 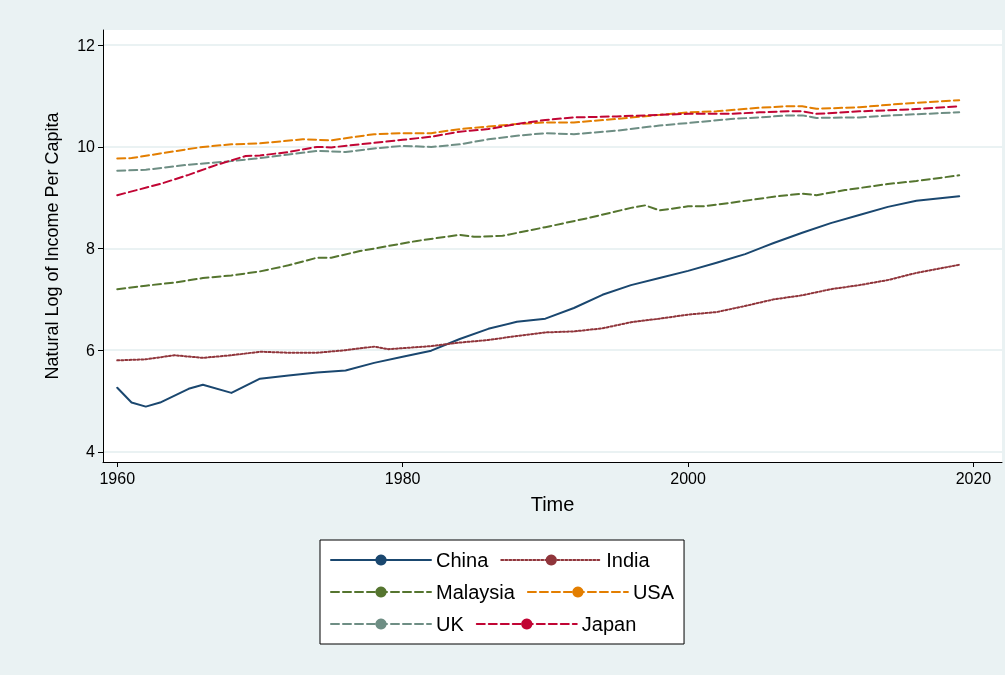 What do you see at coordinates (91, 452) in the screenshot?
I see `y-tick-label: 4` at bounding box center [91, 452].